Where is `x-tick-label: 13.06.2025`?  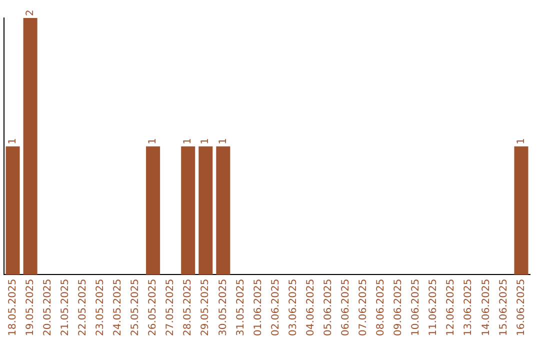 x-tick-label: 13.06.2025 is located at coordinates (468, 307).